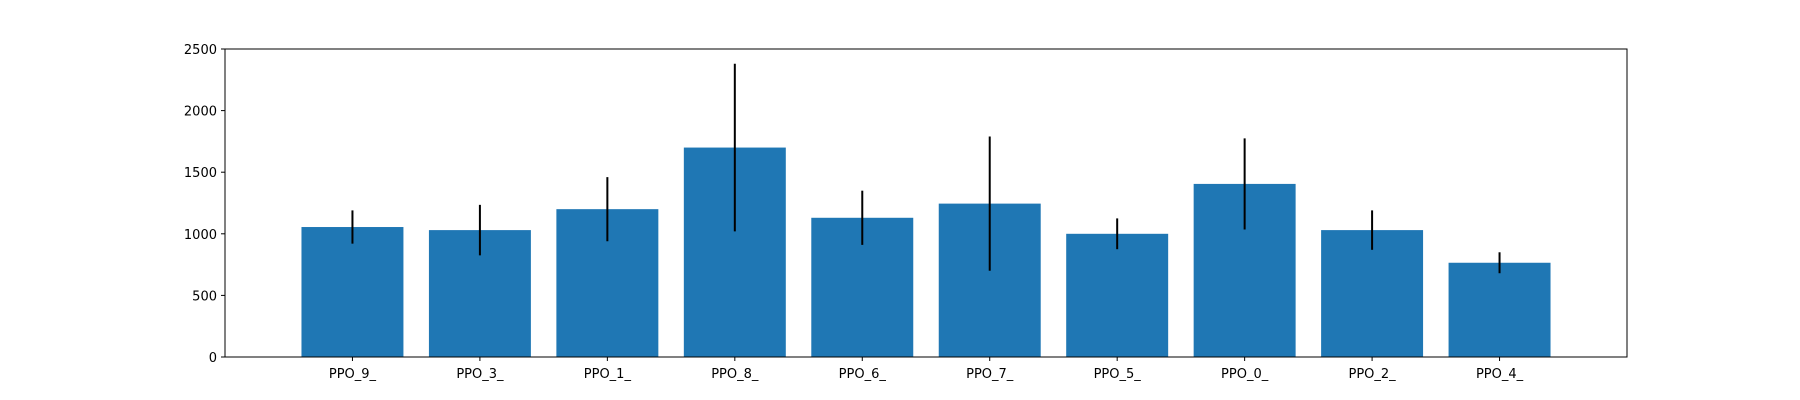  Describe the element at coordinates (353, 374) in the screenshot. I see `x-tick-label: PPO_9_` at that location.